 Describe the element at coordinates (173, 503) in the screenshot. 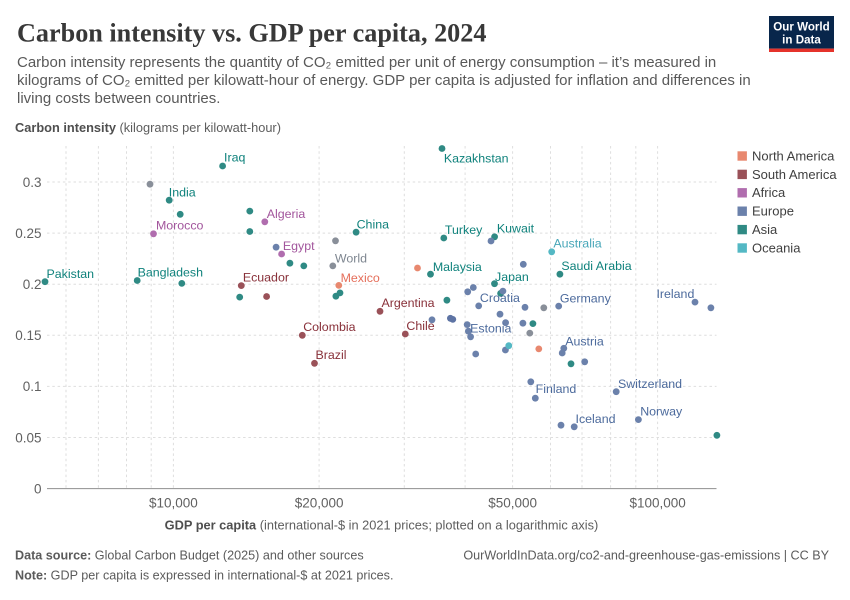

I see `svg-text: $10,000` at that location.